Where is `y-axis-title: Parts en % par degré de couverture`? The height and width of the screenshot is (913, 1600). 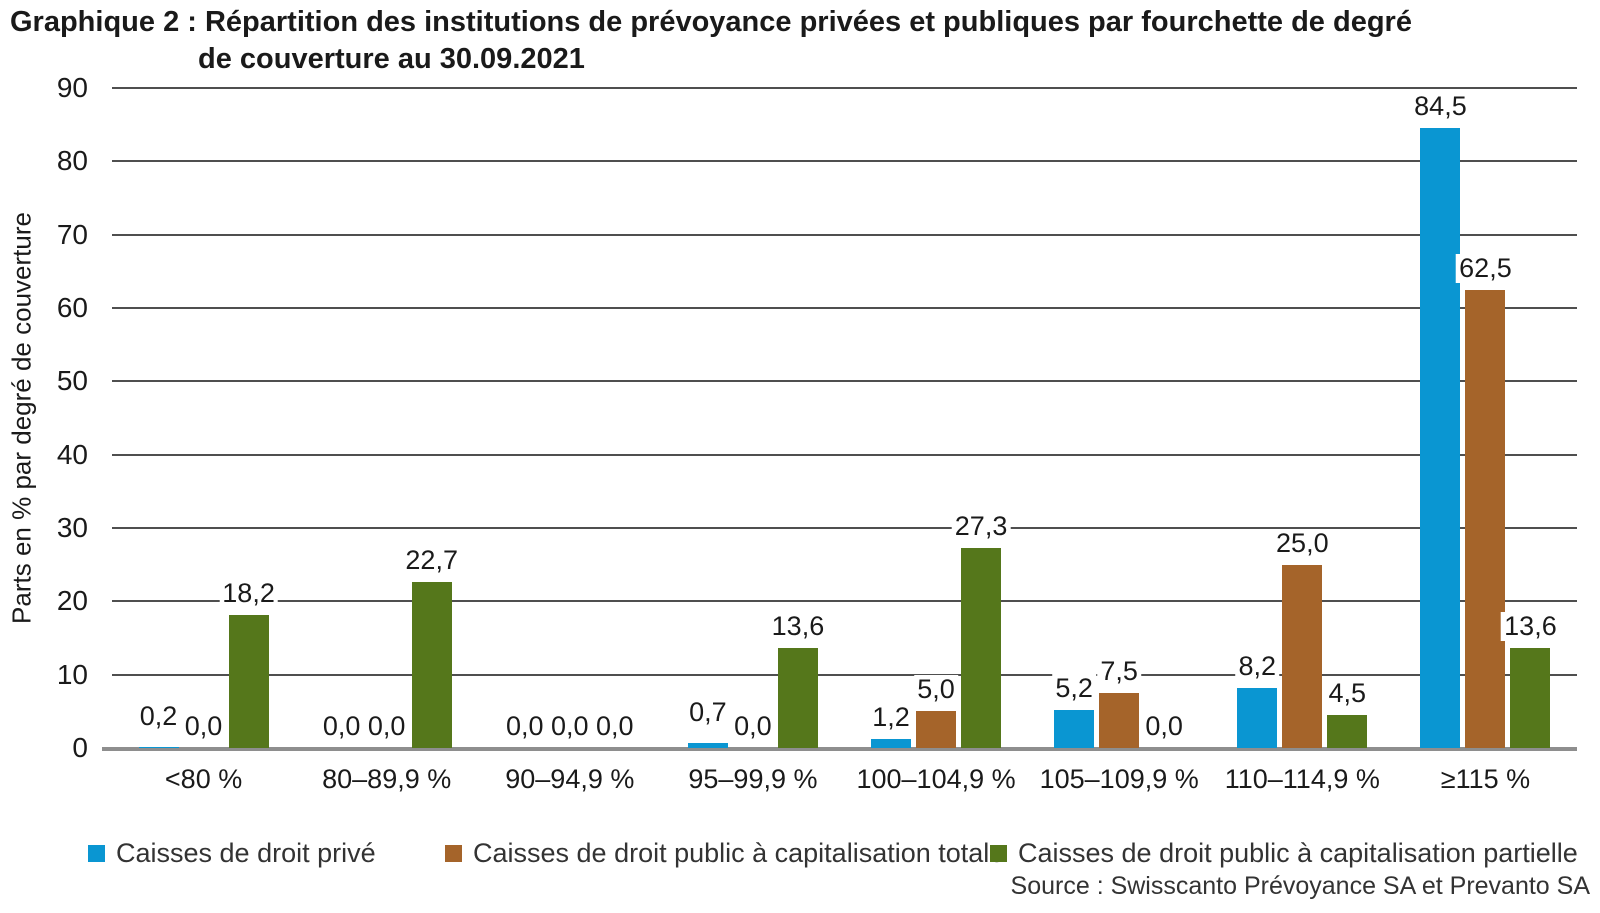
y-axis-title: Parts en % par degré de couverture is located at coordinates (21, 418).